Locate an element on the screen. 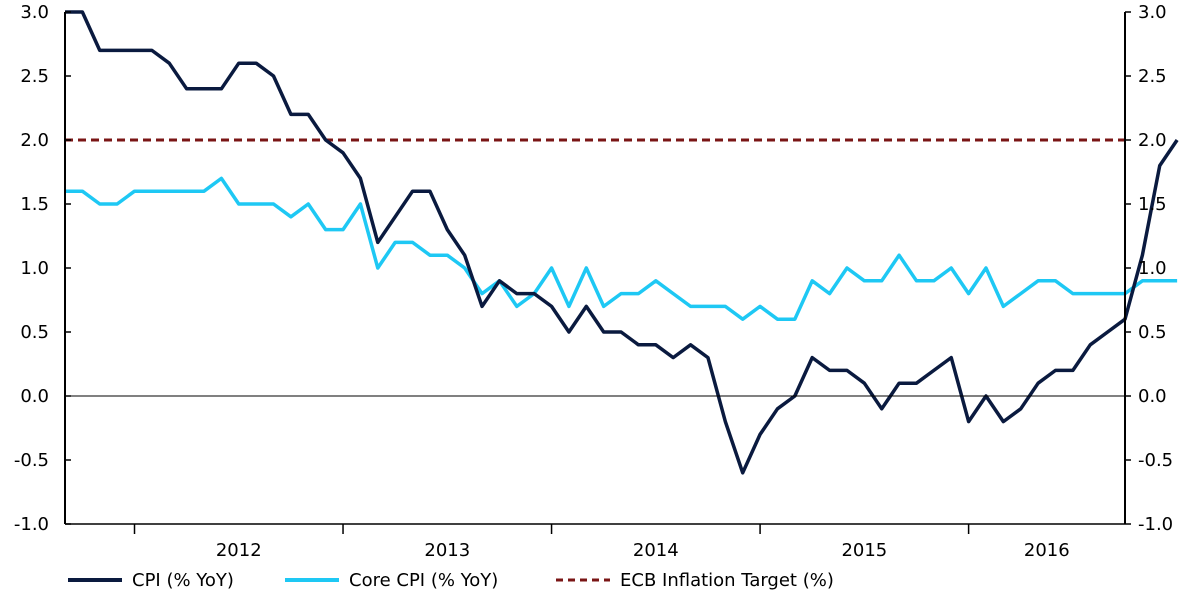  y-tick-label-right: -1.0 is located at coordinates (1155, 524).